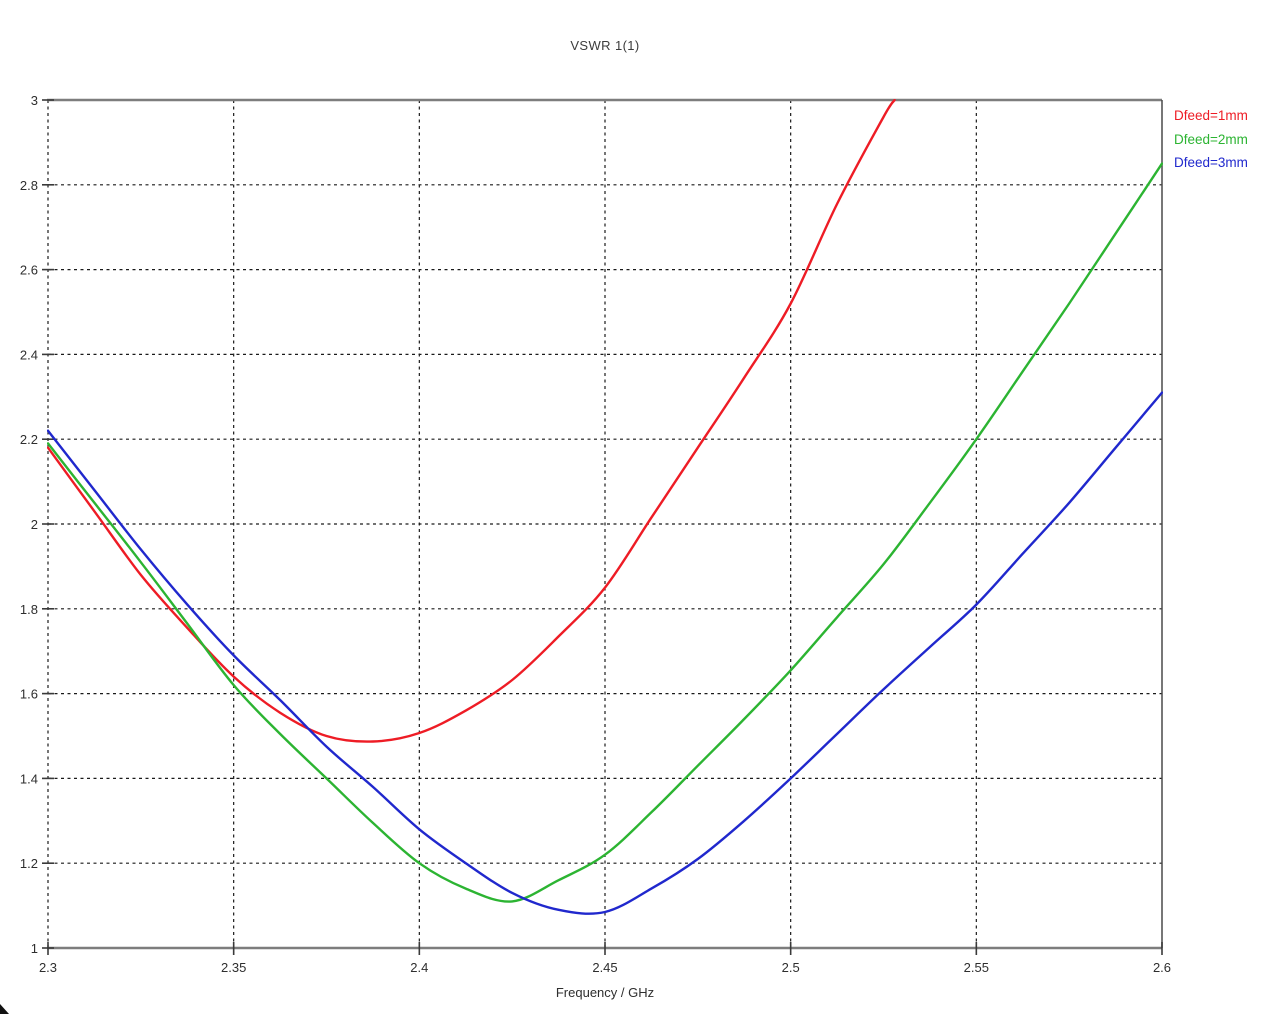 This screenshot has width=1280, height=1014. I want to click on x-tick-label: 2.5, so click(791, 967).